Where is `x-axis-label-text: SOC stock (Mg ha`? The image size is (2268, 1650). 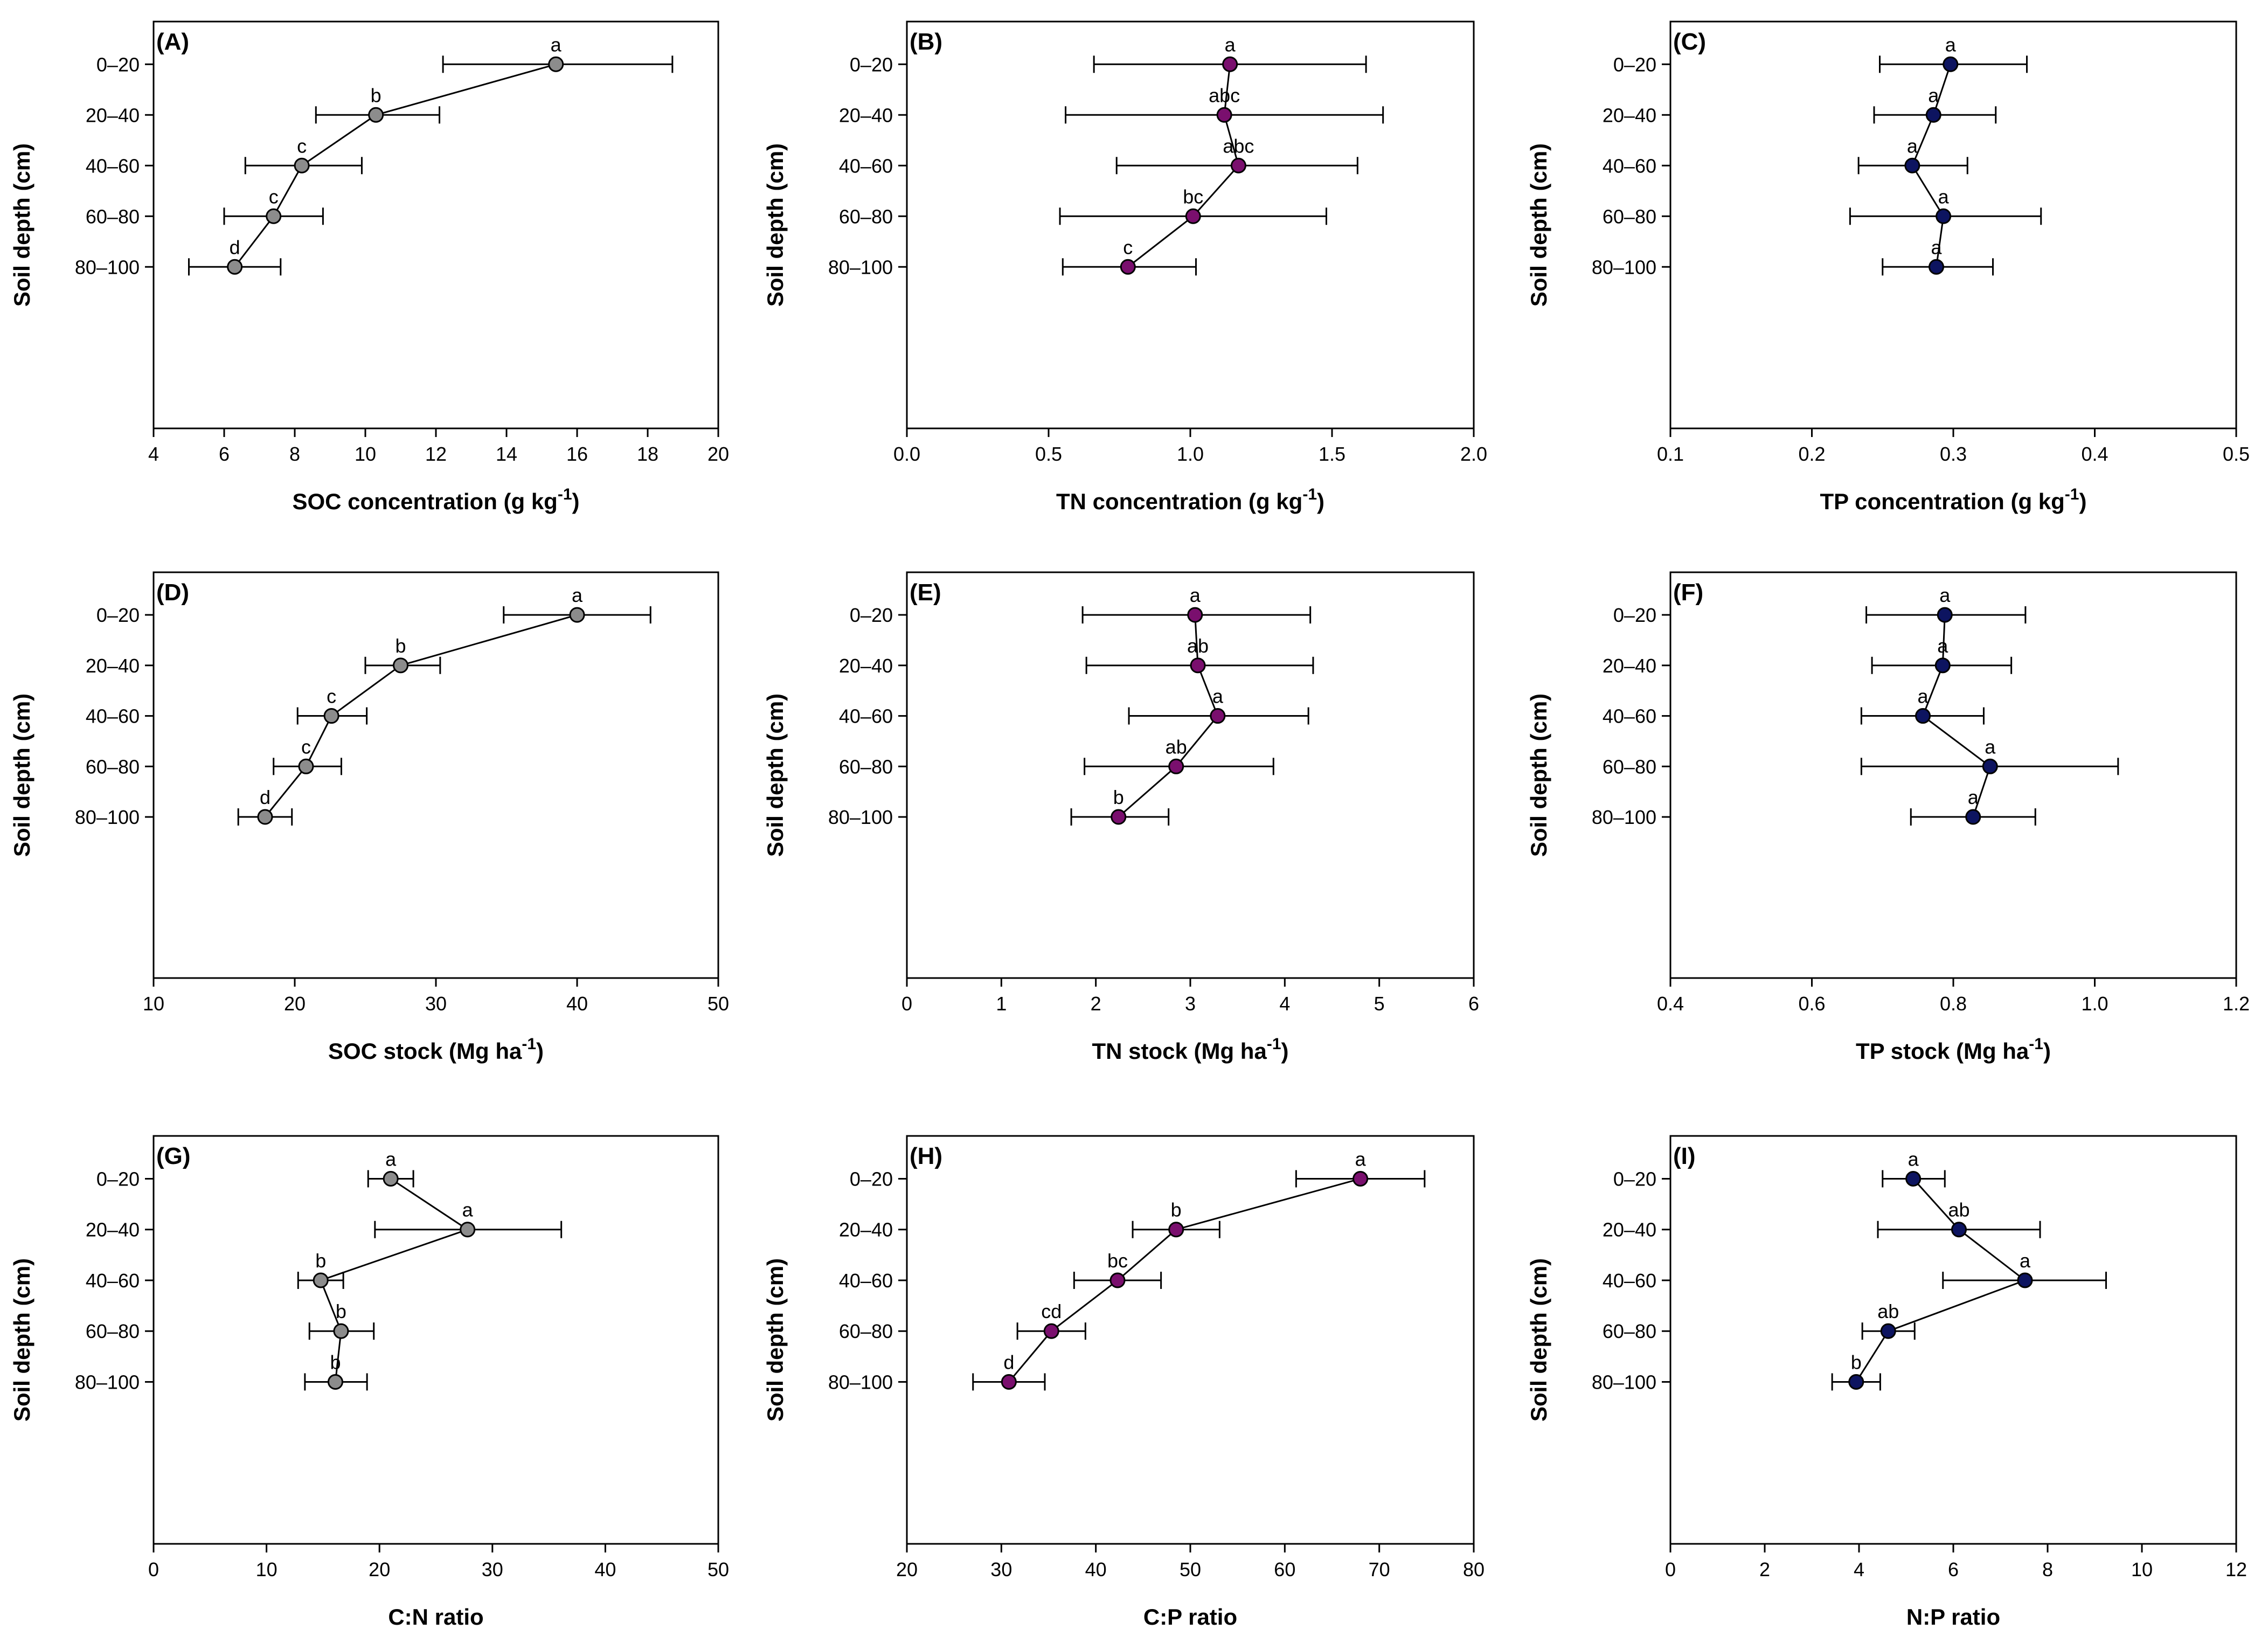
x-axis-label-text: SOC stock (Mg ha is located at coordinates (425, 1051).